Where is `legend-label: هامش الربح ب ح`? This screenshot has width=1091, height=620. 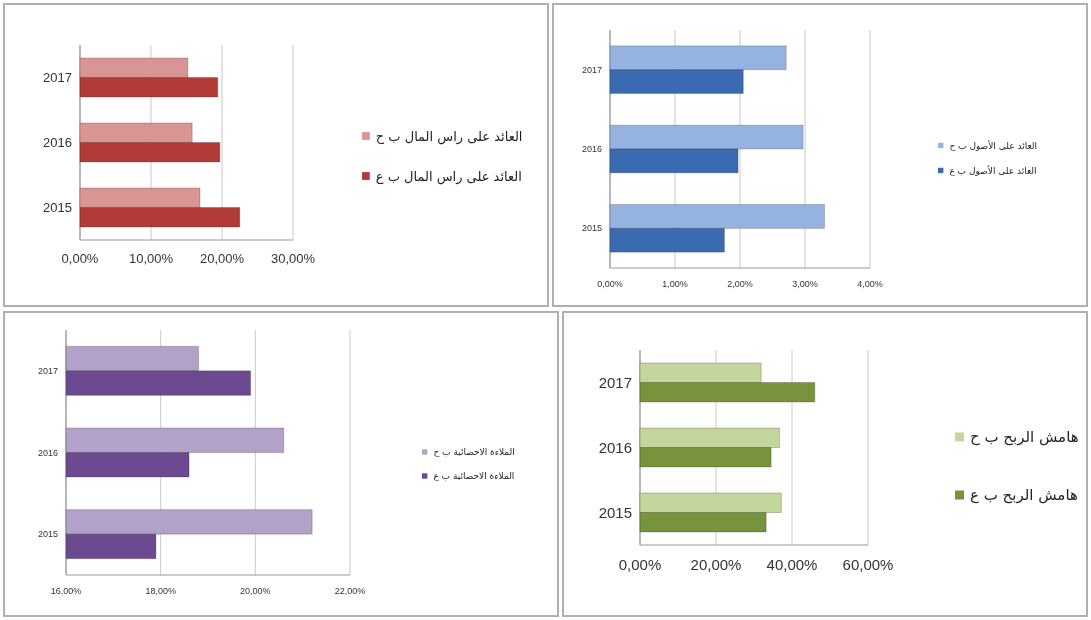
legend-label: هامش الربح ب ح is located at coordinates (1024, 437).